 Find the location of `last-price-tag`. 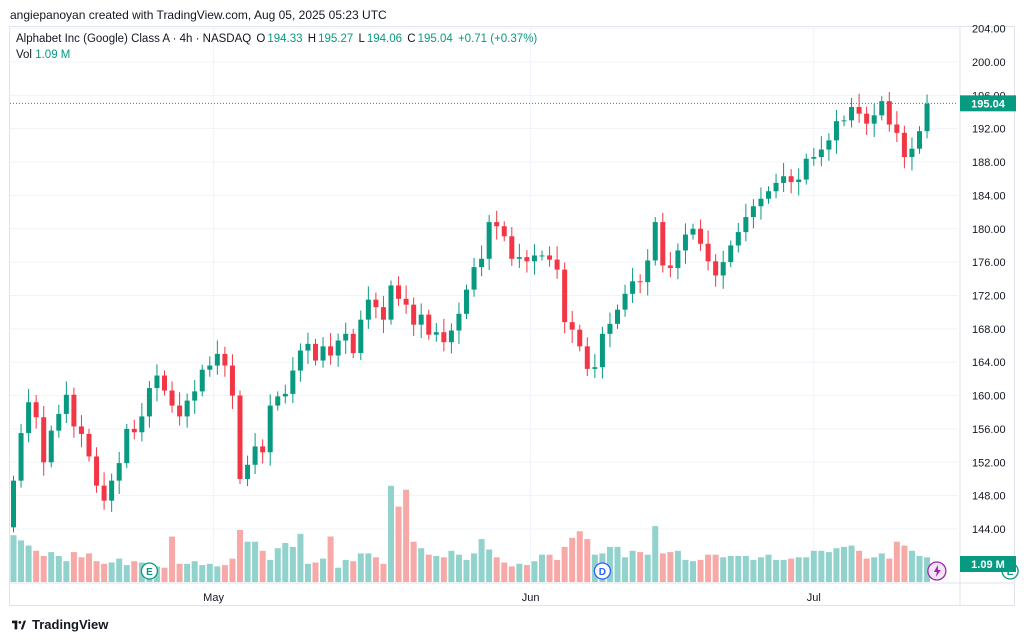

last-price-tag is located at coordinates (988, 103).